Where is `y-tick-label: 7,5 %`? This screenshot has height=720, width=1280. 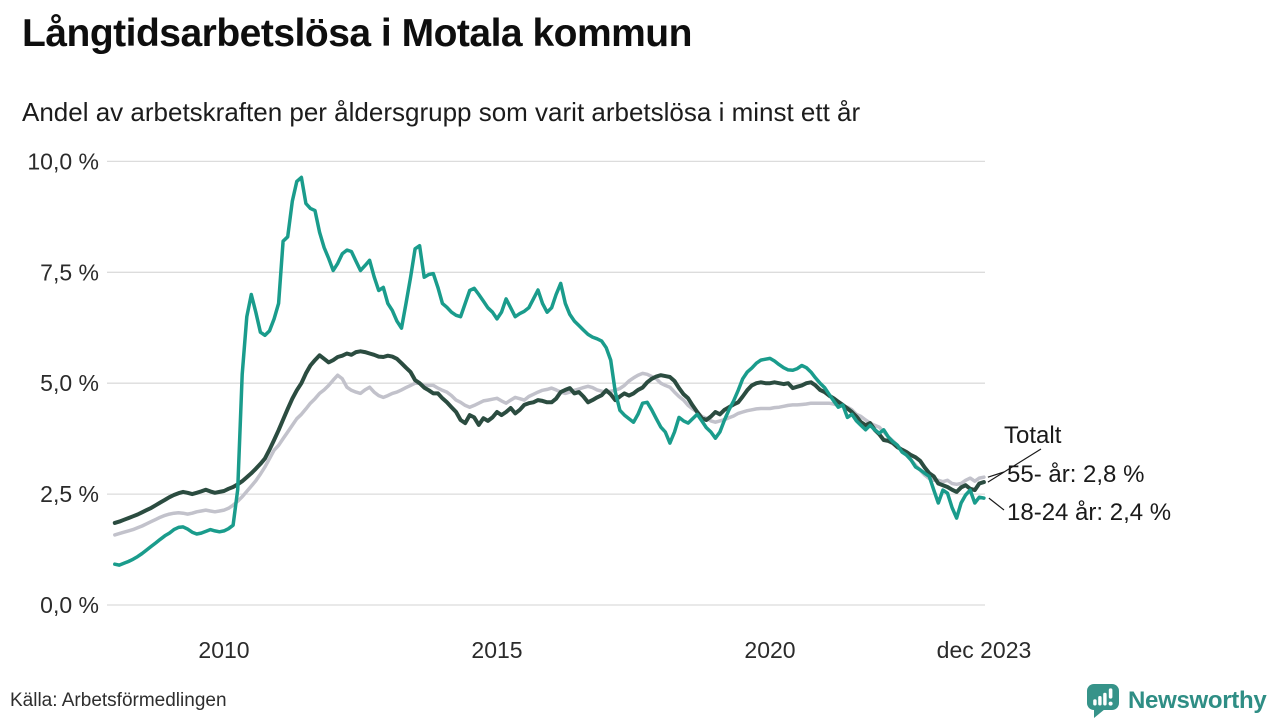 y-tick-label: 7,5 % is located at coordinates (69, 272).